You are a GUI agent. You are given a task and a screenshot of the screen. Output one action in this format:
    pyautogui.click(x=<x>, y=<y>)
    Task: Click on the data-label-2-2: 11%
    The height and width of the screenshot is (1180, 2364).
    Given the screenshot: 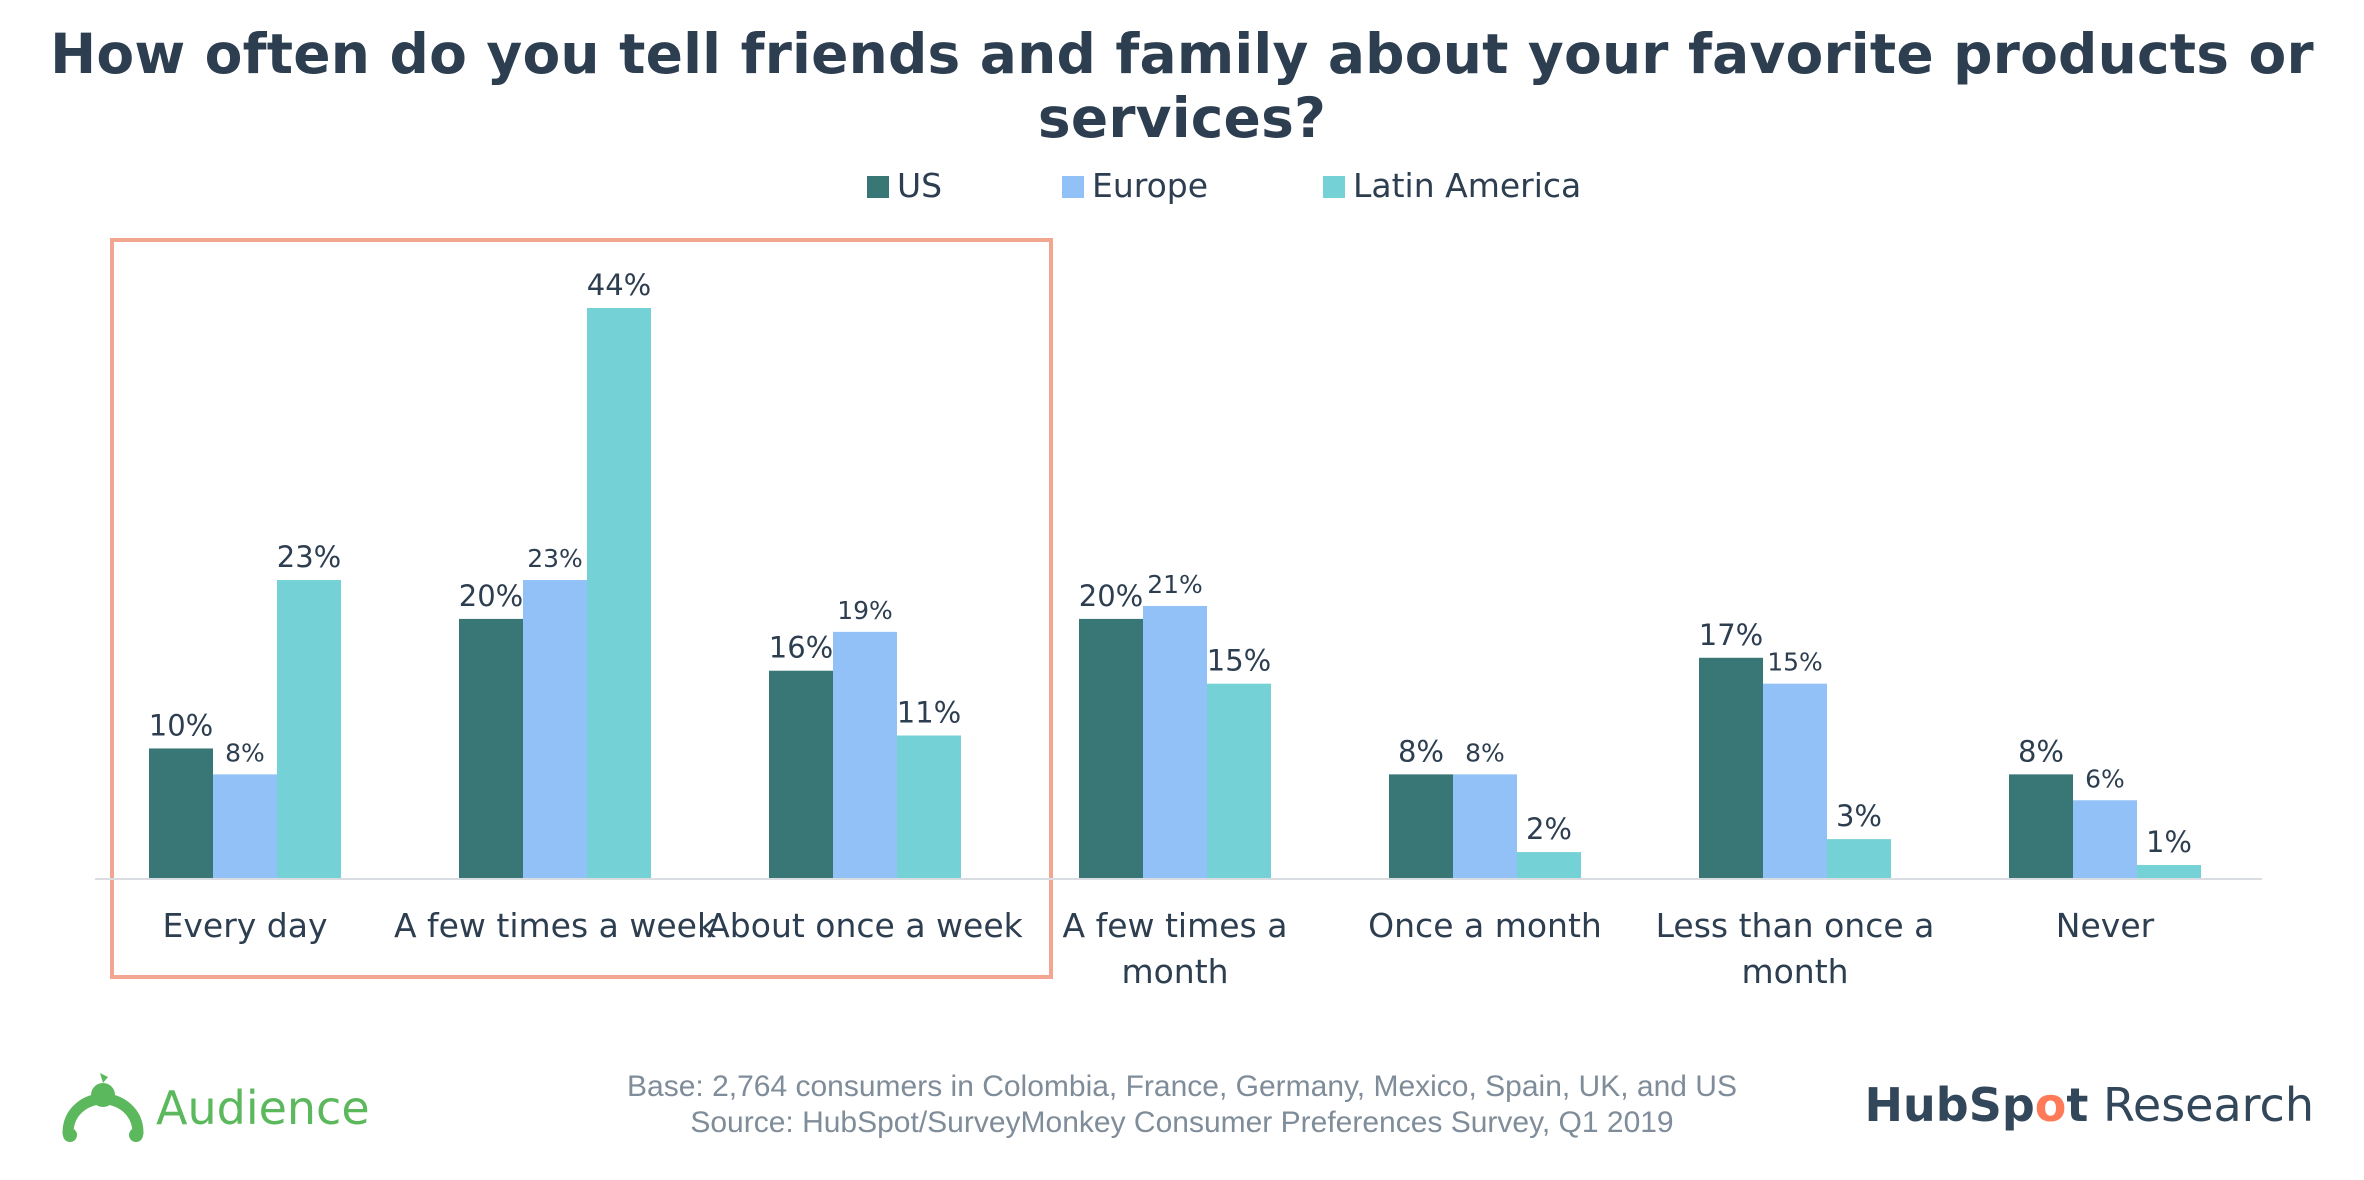 What is the action you would take?
    pyautogui.click(x=929, y=713)
    